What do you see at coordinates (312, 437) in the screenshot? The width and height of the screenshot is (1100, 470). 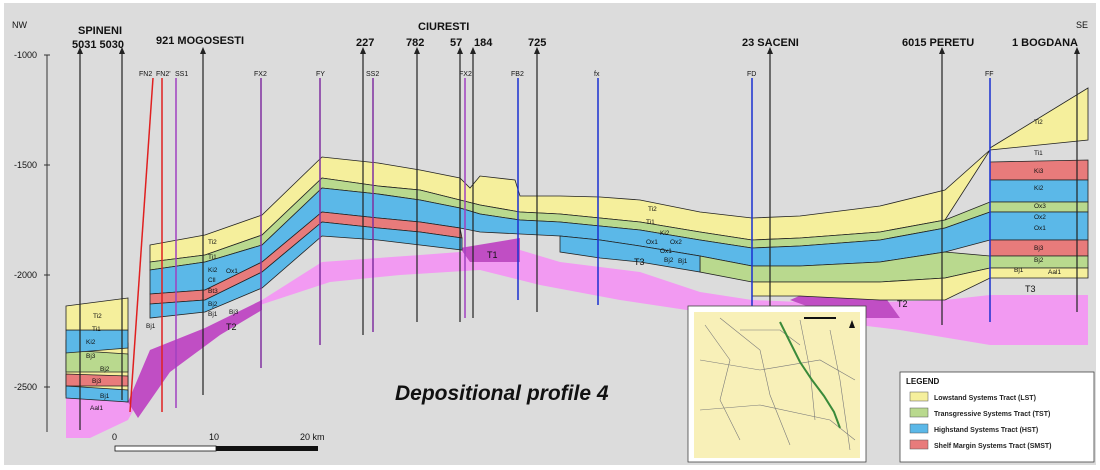 I see `scale-label-20: 20 km` at bounding box center [312, 437].